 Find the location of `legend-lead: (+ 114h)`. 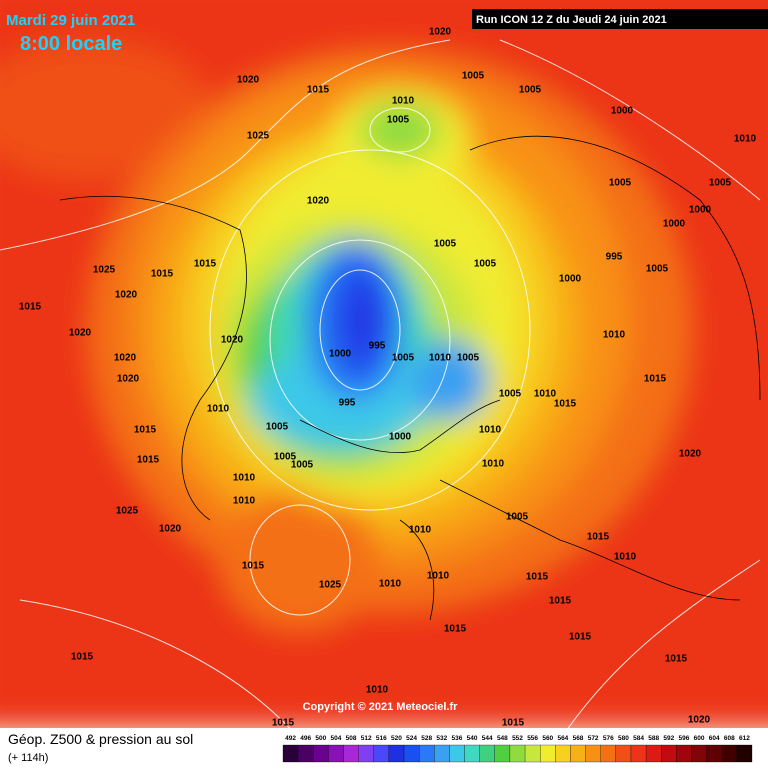

legend-lead: (+ 114h) is located at coordinates (28, 758).